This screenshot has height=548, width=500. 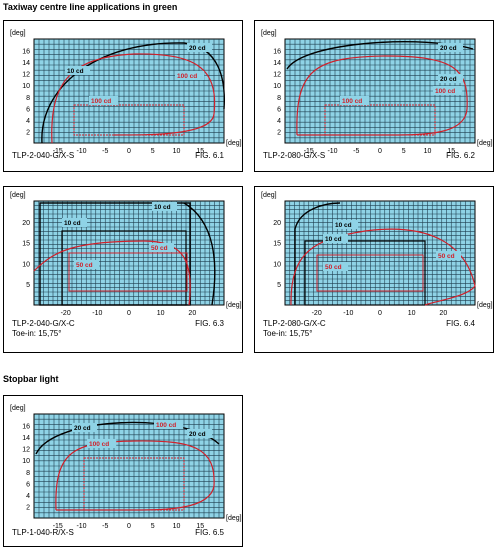 What do you see at coordinates (26, 223) in the screenshot?
I see `y-tick-label: 20` at bounding box center [26, 223].